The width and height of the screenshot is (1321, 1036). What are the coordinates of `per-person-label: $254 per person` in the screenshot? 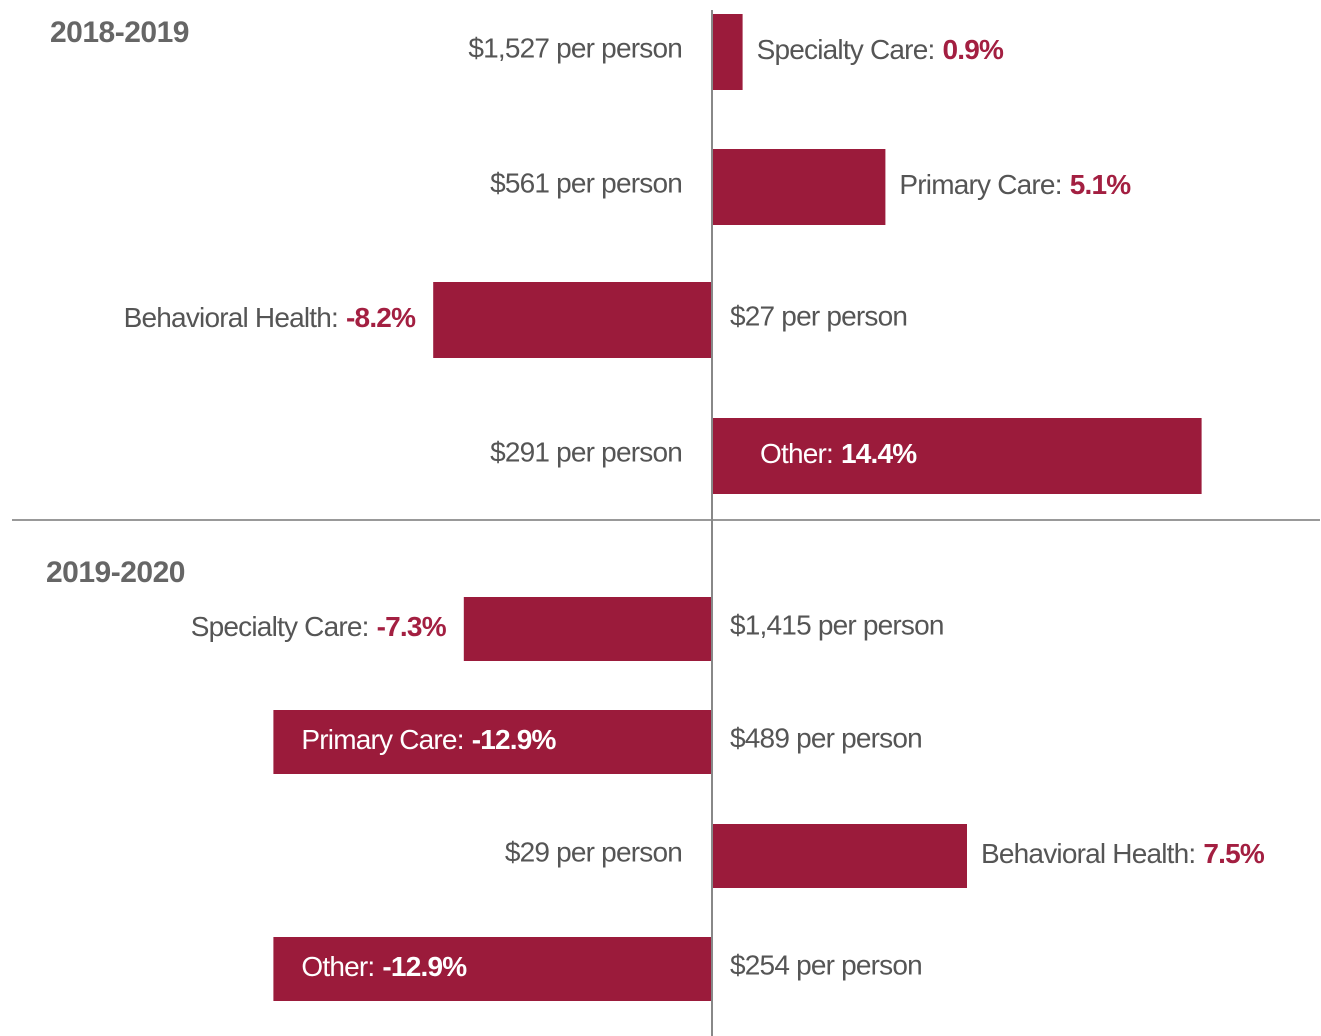 It's located at (826, 964).